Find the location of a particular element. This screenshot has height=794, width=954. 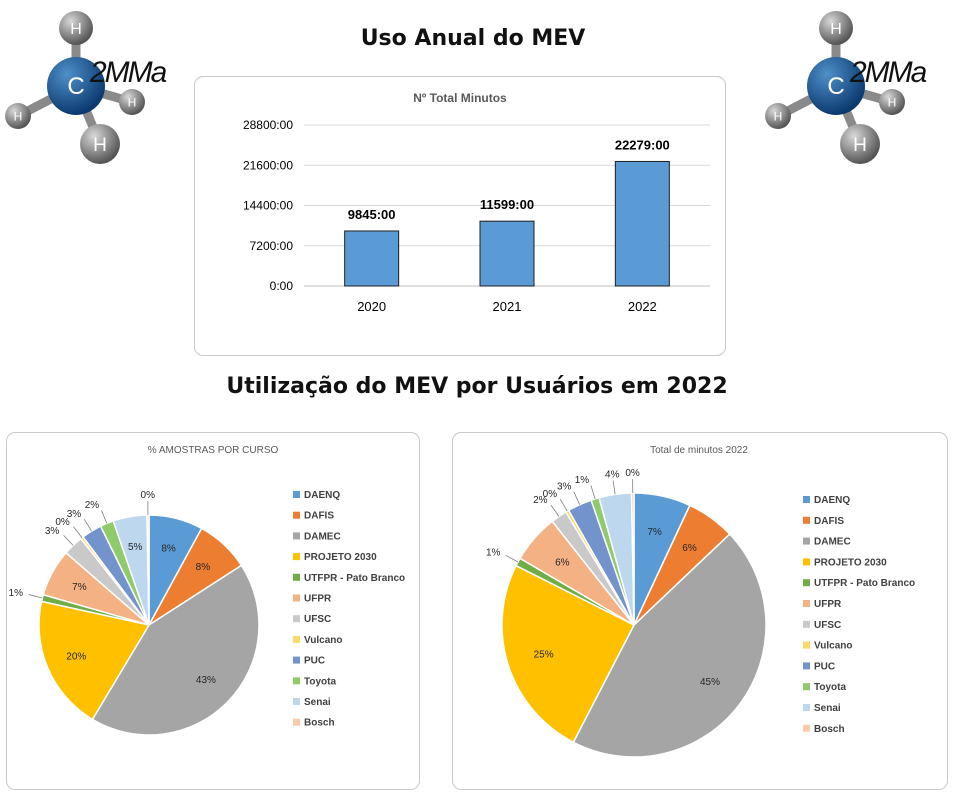

y-tick-label: 14400:00 is located at coordinates (268, 206).